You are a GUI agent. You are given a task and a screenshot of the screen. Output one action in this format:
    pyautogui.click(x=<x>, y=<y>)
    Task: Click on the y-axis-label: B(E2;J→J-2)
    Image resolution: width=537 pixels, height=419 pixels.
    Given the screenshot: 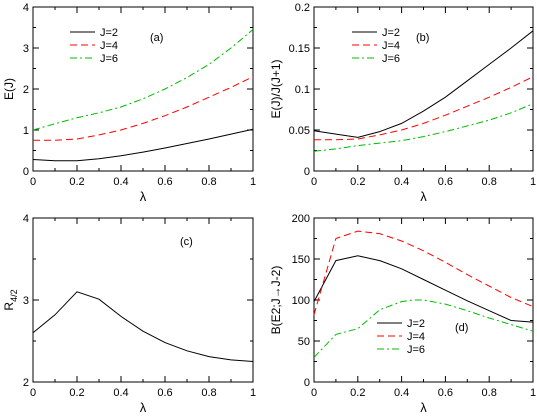 What is the action you would take?
    pyautogui.click(x=276, y=300)
    